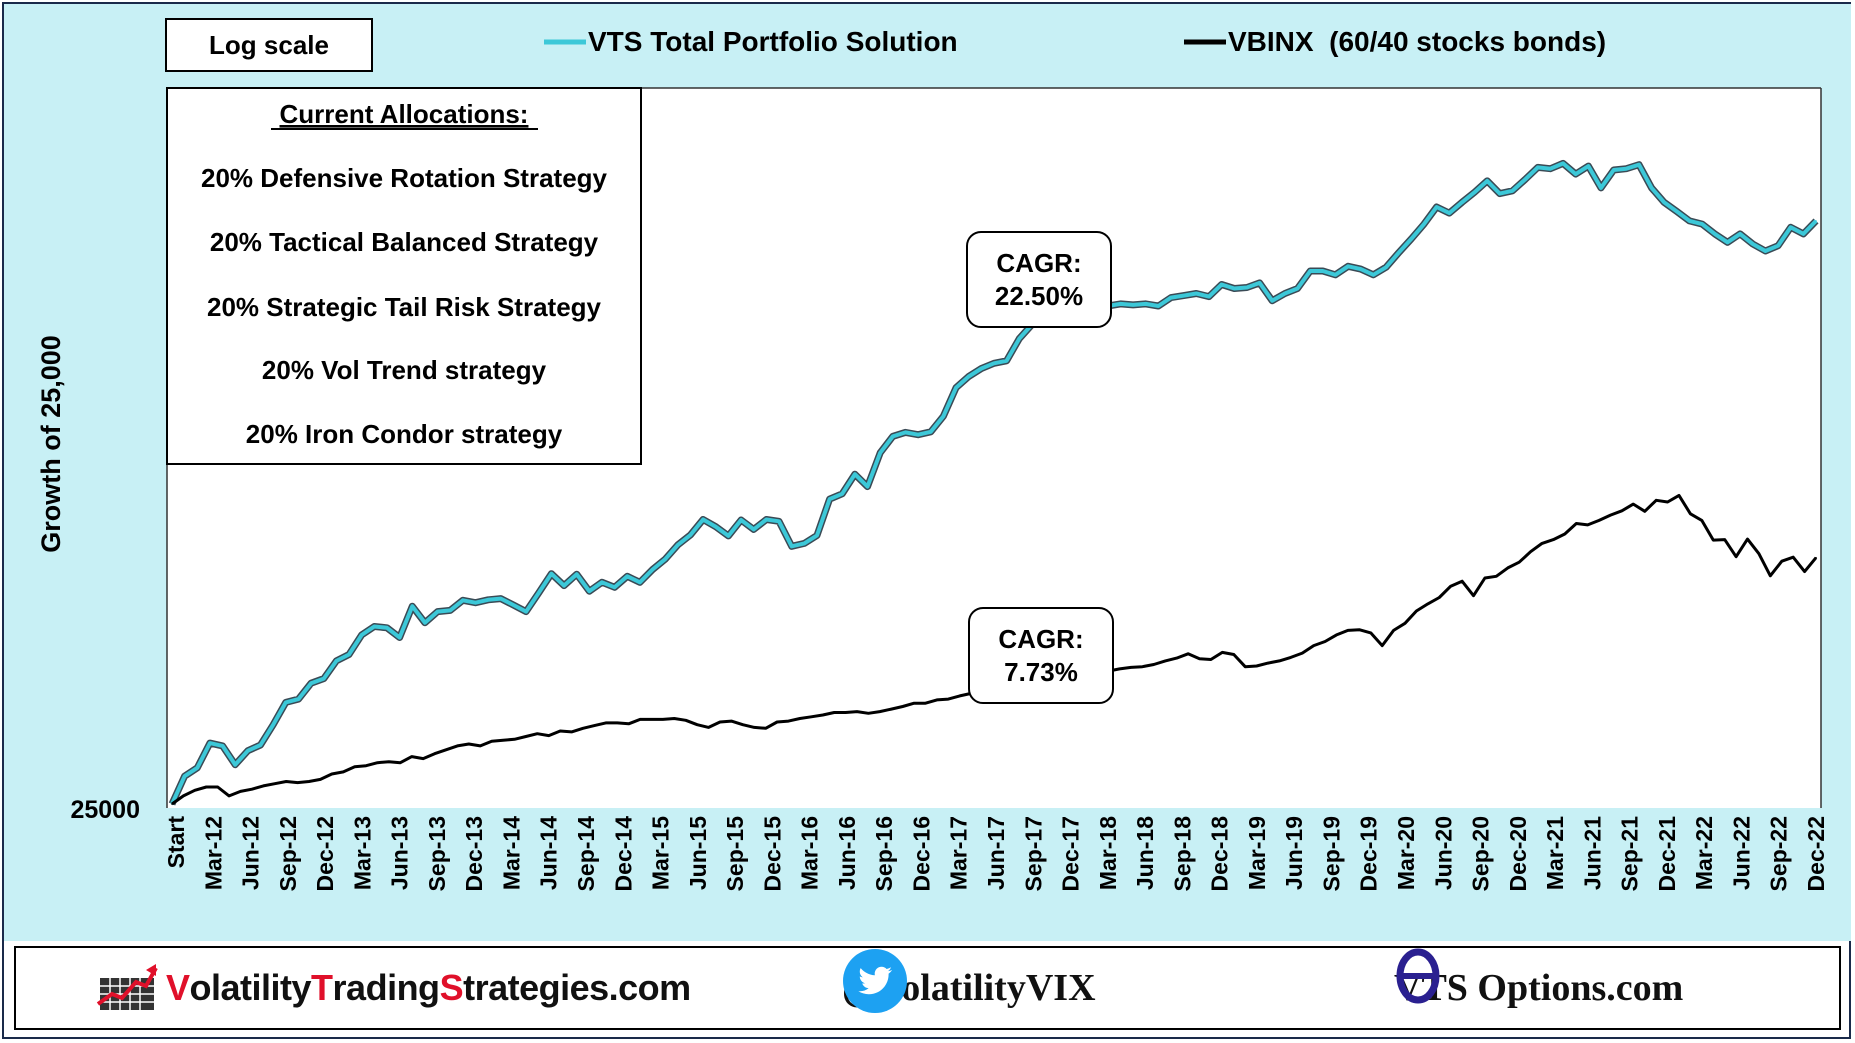 This screenshot has height=1043, width=1855. What do you see at coordinates (698, 853) in the screenshot?
I see `x-tick-label: Jun-15` at bounding box center [698, 853].